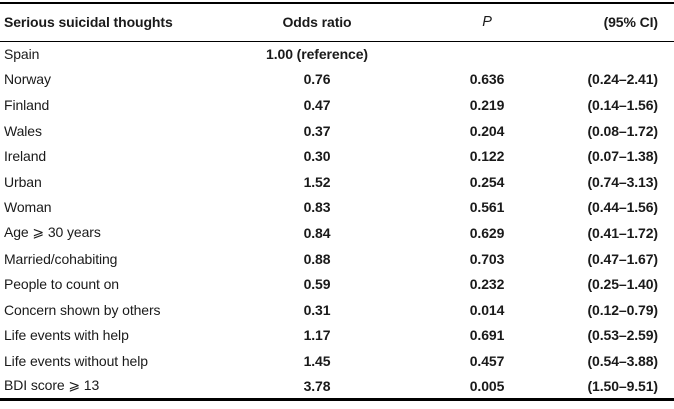 The height and width of the screenshot is (409, 674). What do you see at coordinates (317, 54) in the screenshot?
I see `odds-ratio-value: 1.00 (reference)` at bounding box center [317, 54].